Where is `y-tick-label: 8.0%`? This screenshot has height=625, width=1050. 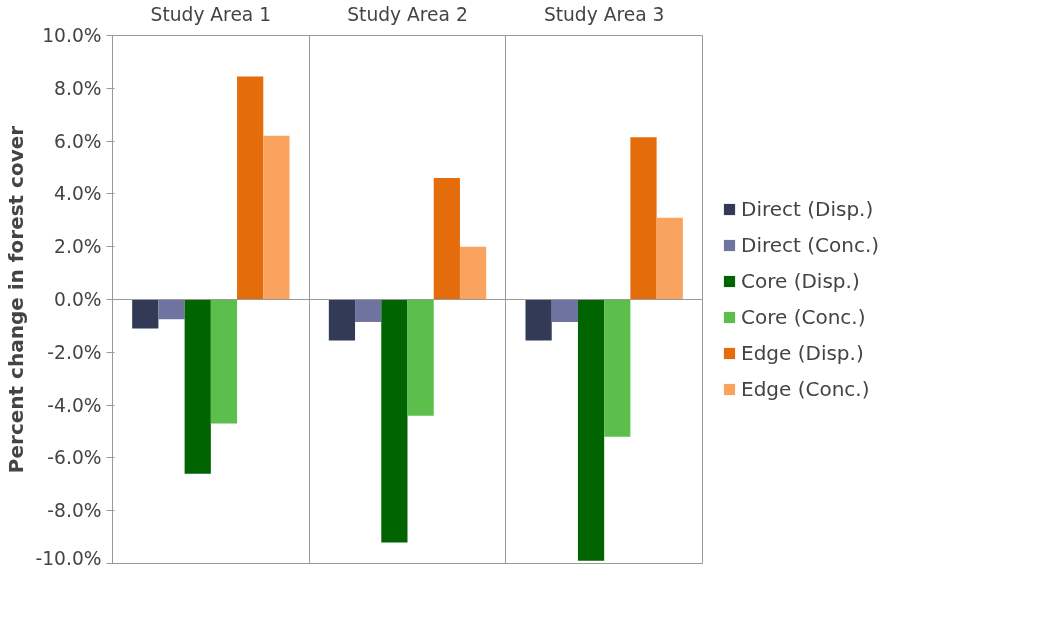 y-tick-label: 8.0% is located at coordinates (78, 88).